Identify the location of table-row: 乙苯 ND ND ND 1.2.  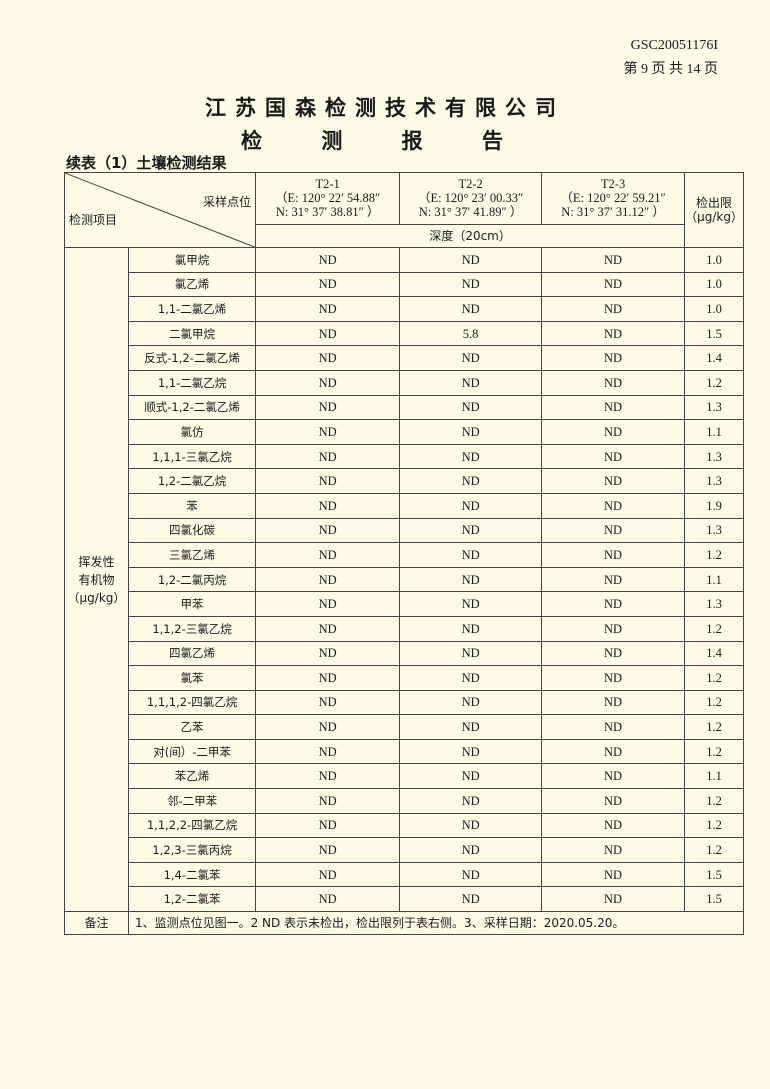
(404, 727).